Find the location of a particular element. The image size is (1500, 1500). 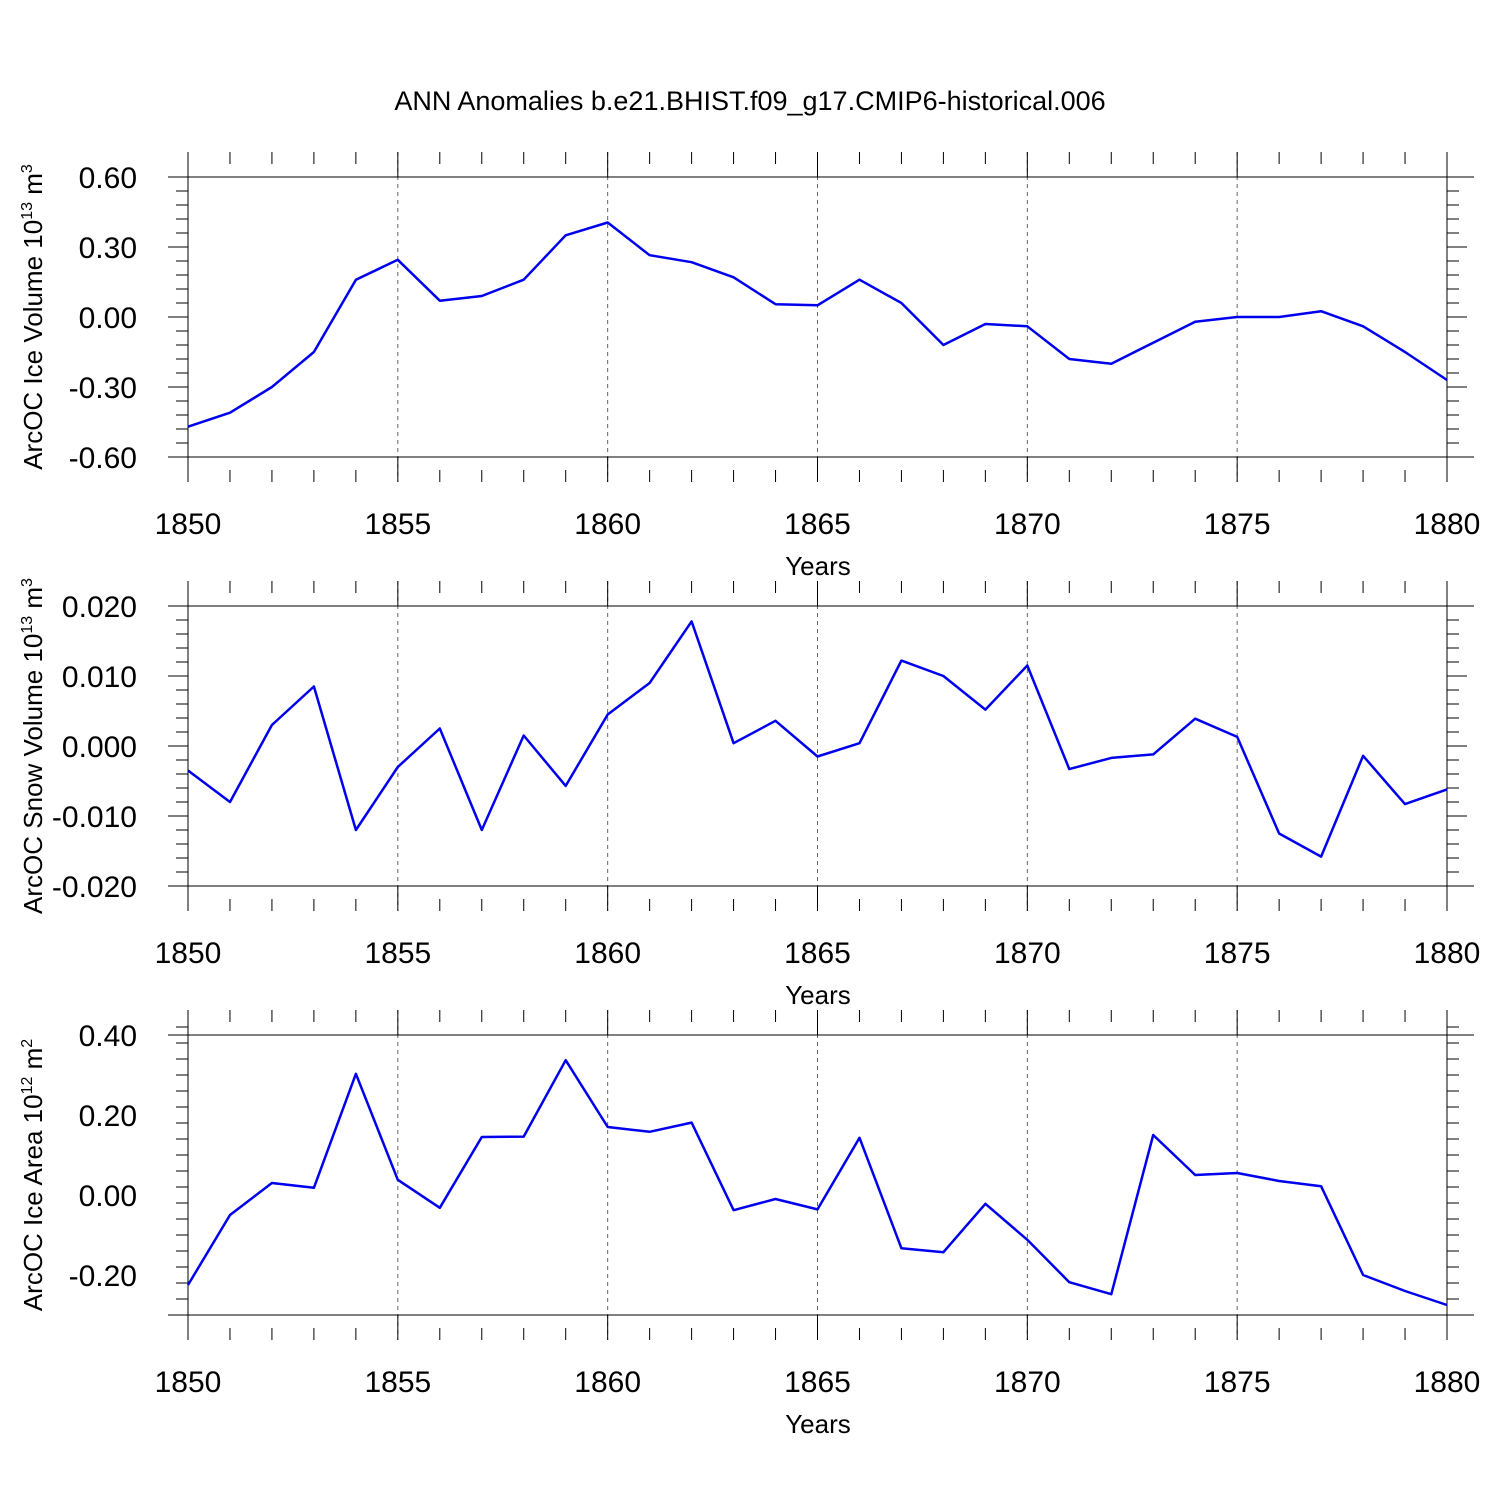

y-tick-label: 0.30 is located at coordinates (108, 248).